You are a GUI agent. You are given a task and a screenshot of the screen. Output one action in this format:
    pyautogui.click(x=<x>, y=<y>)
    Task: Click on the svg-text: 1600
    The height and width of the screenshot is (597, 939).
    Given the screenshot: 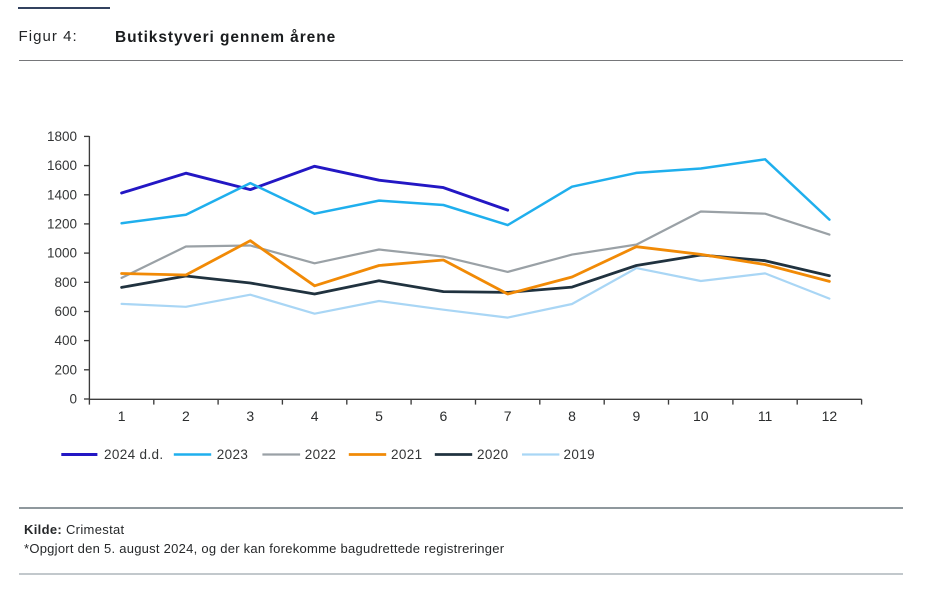 What is the action you would take?
    pyautogui.click(x=62, y=165)
    